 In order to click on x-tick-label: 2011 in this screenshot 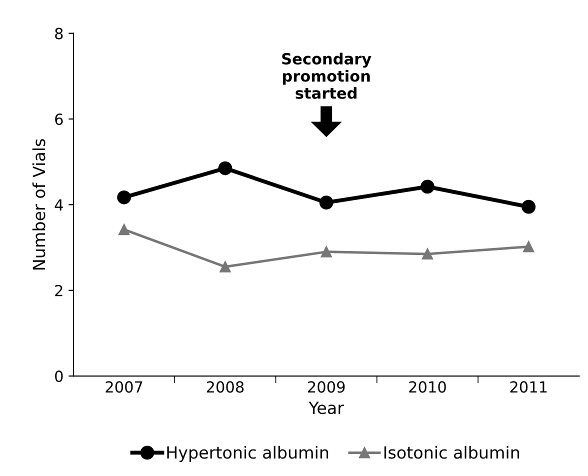, I will do `click(528, 387)`.